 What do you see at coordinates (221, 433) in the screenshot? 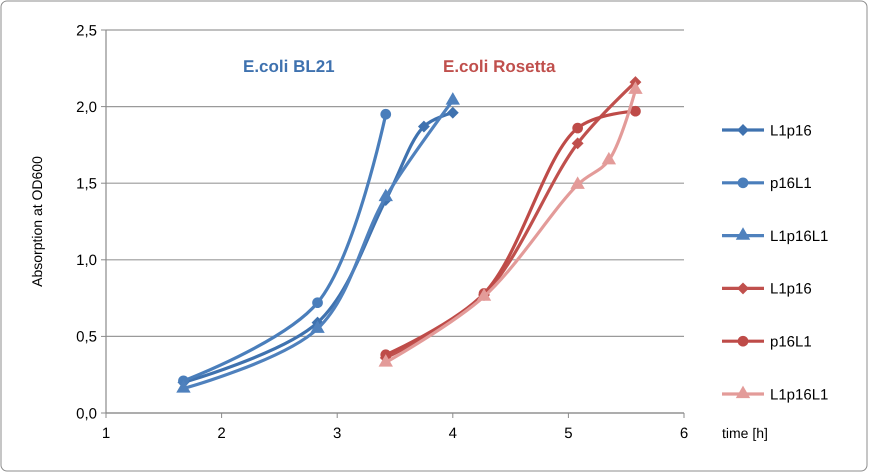
I see `x-tick-label: 2` at bounding box center [221, 433].